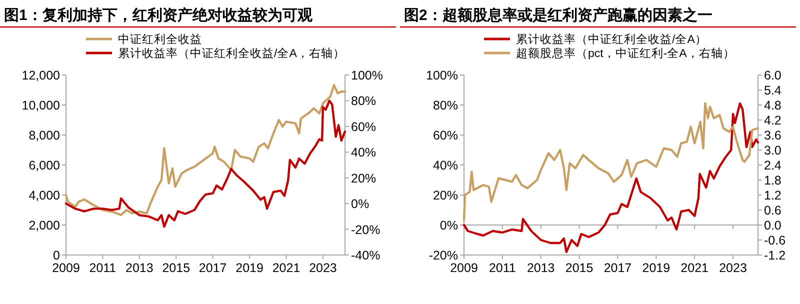 This screenshot has height=304, width=800. I want to click on y2-tick-label: 4.8, so click(773, 105).